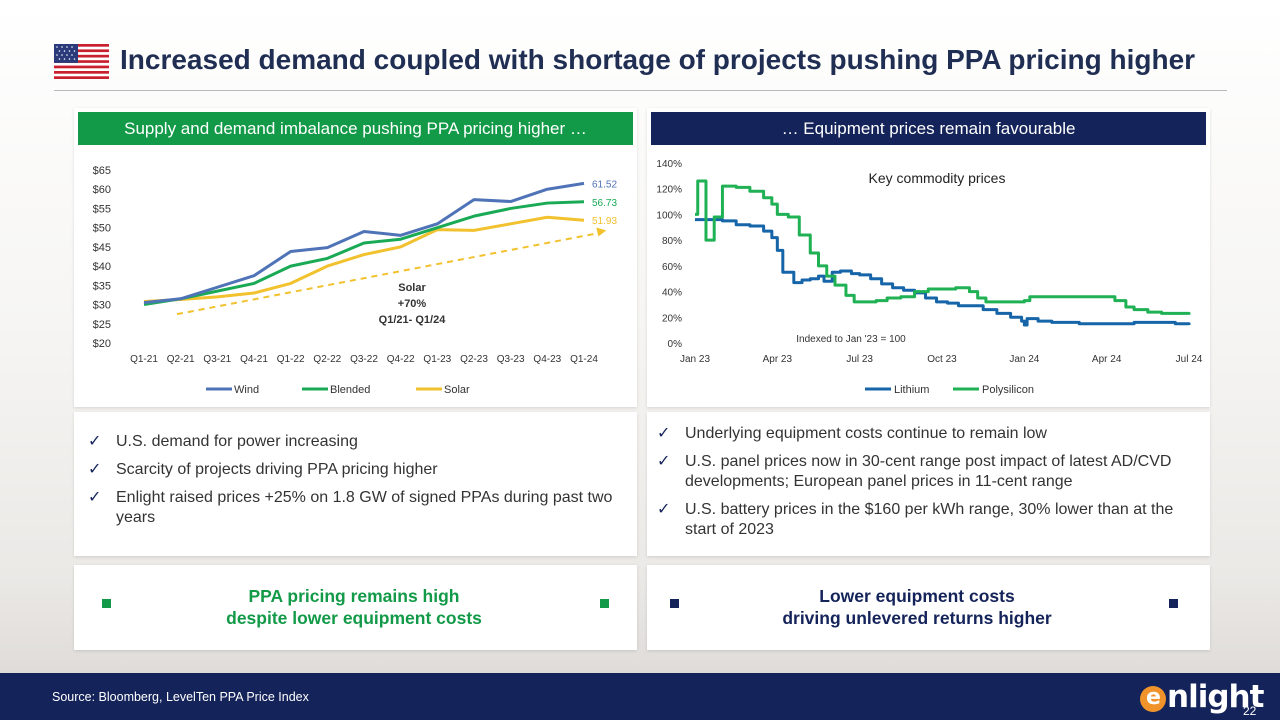 The height and width of the screenshot is (720, 1280). I want to click on x-tick-label: Apr 23, so click(778, 359).